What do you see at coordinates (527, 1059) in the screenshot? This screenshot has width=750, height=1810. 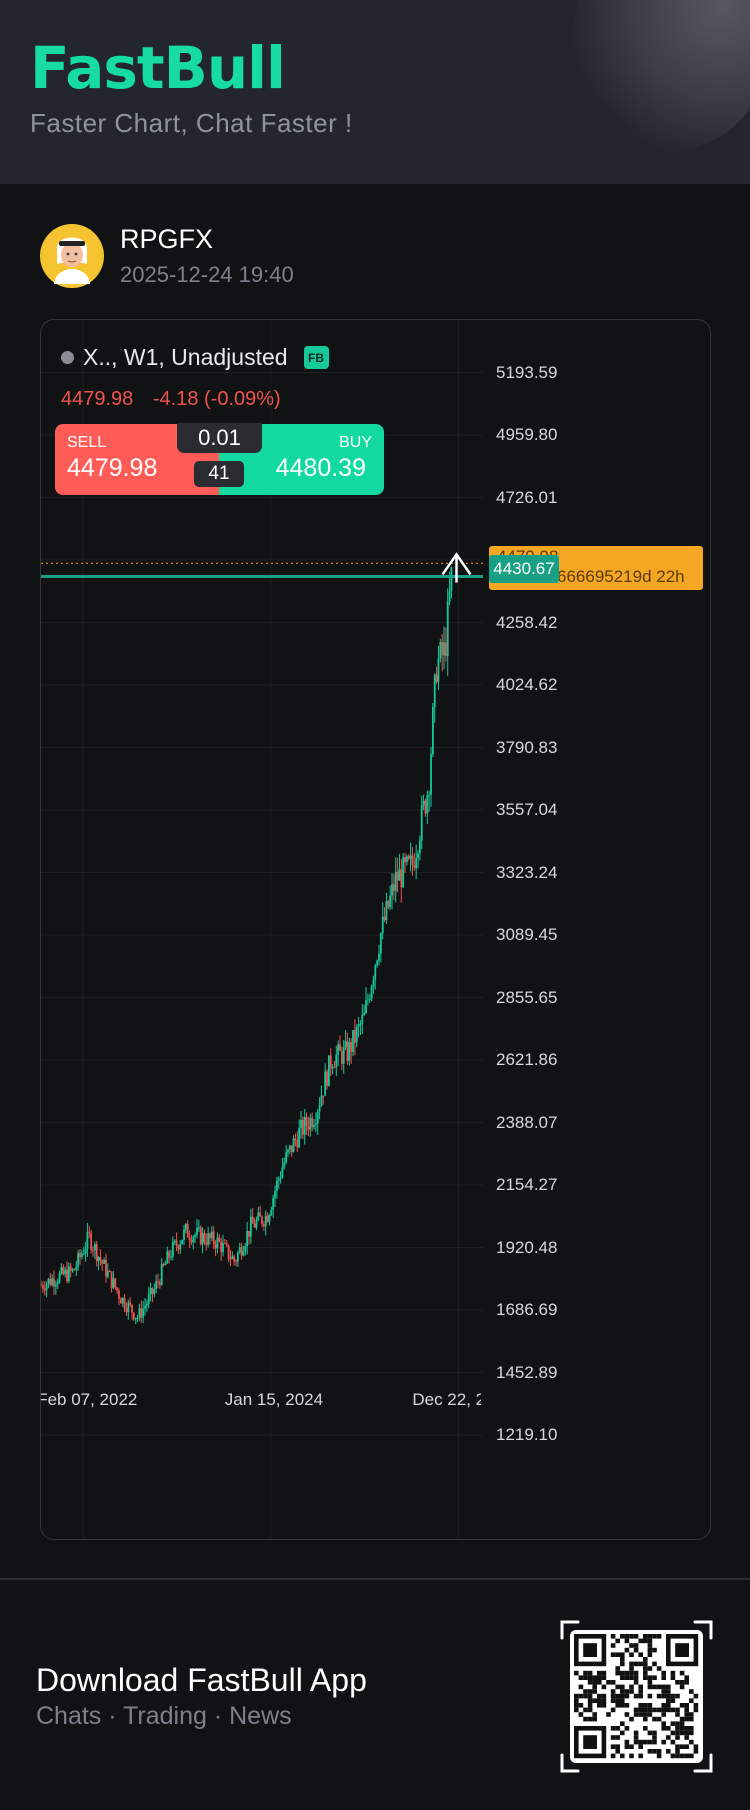 I see `y-tick-label: 2621.86` at bounding box center [527, 1059].